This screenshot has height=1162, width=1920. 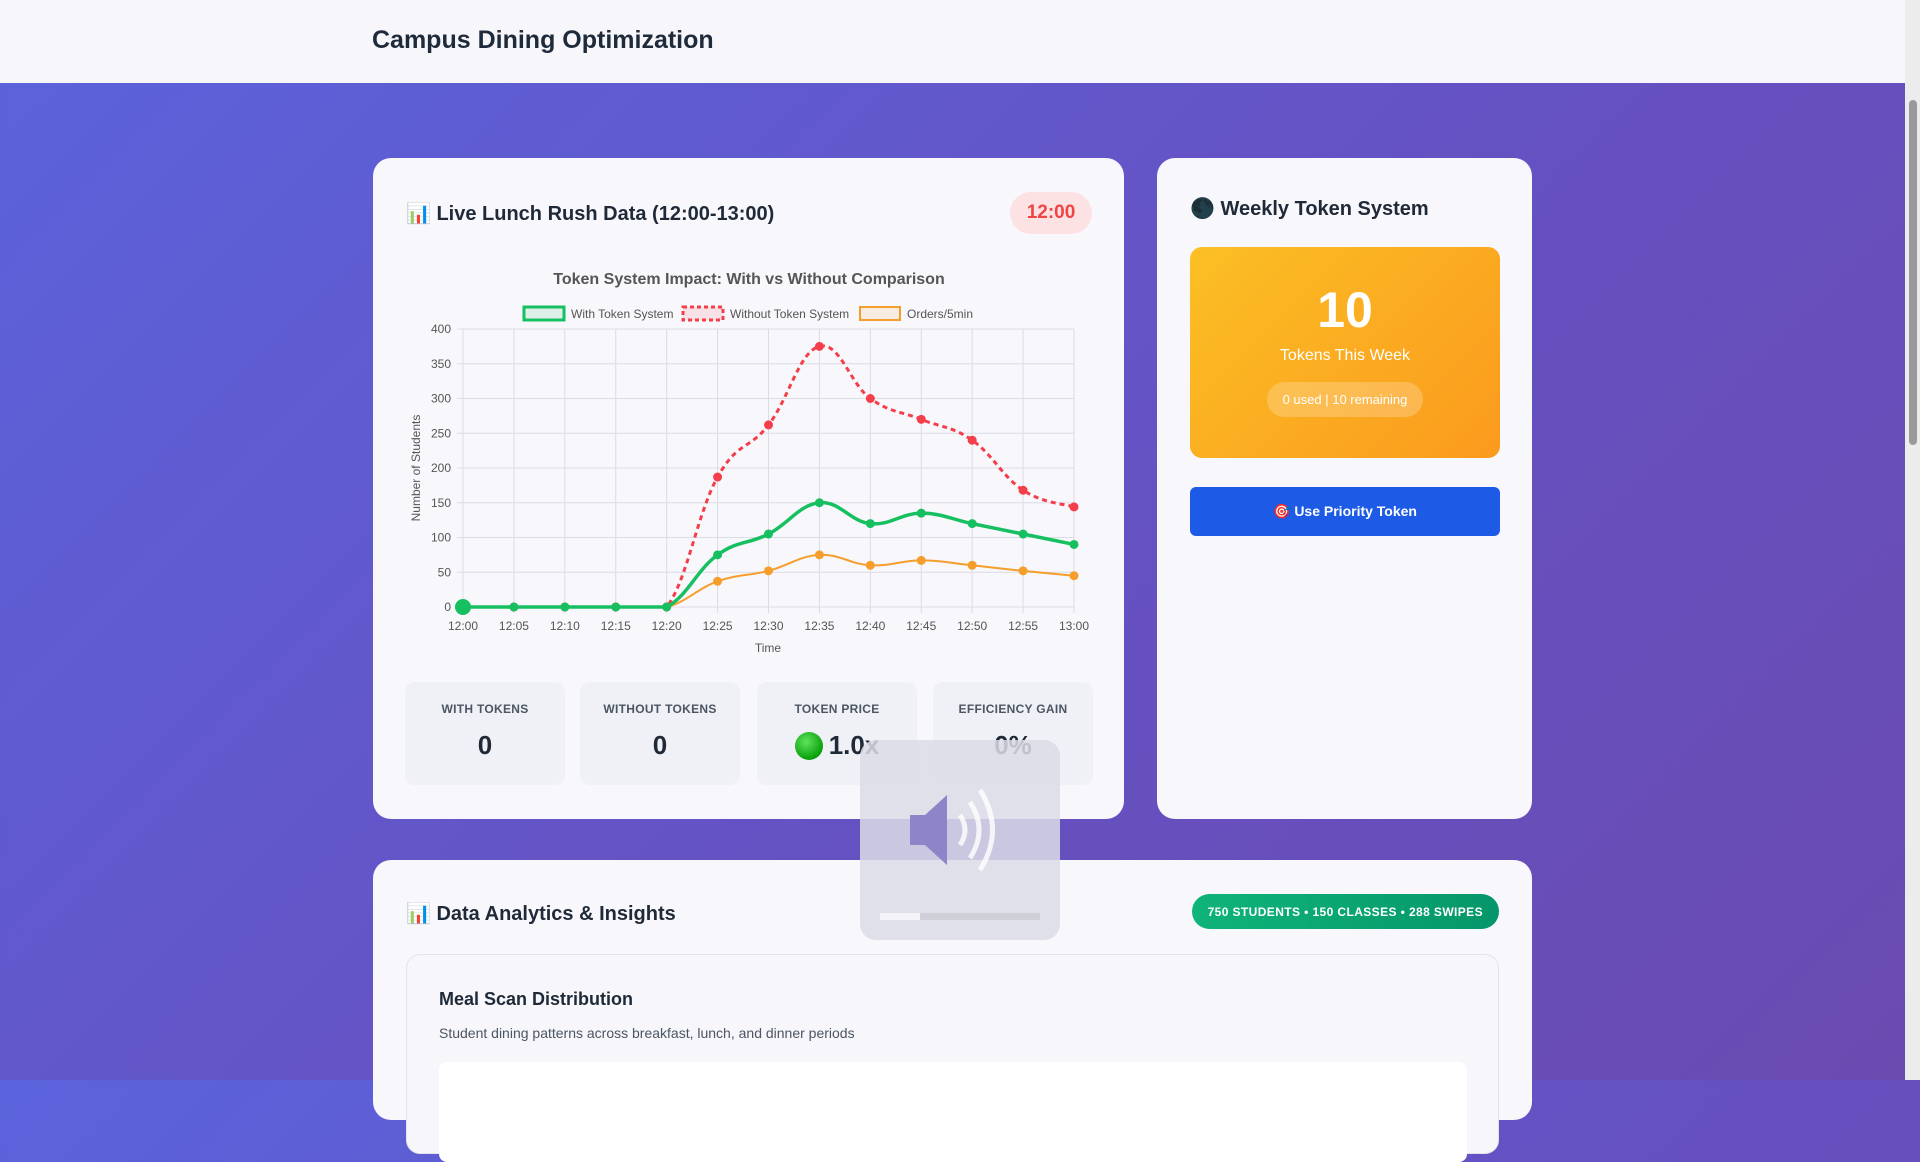 I want to click on x-tick-label: 12:25, so click(x=718, y=626).